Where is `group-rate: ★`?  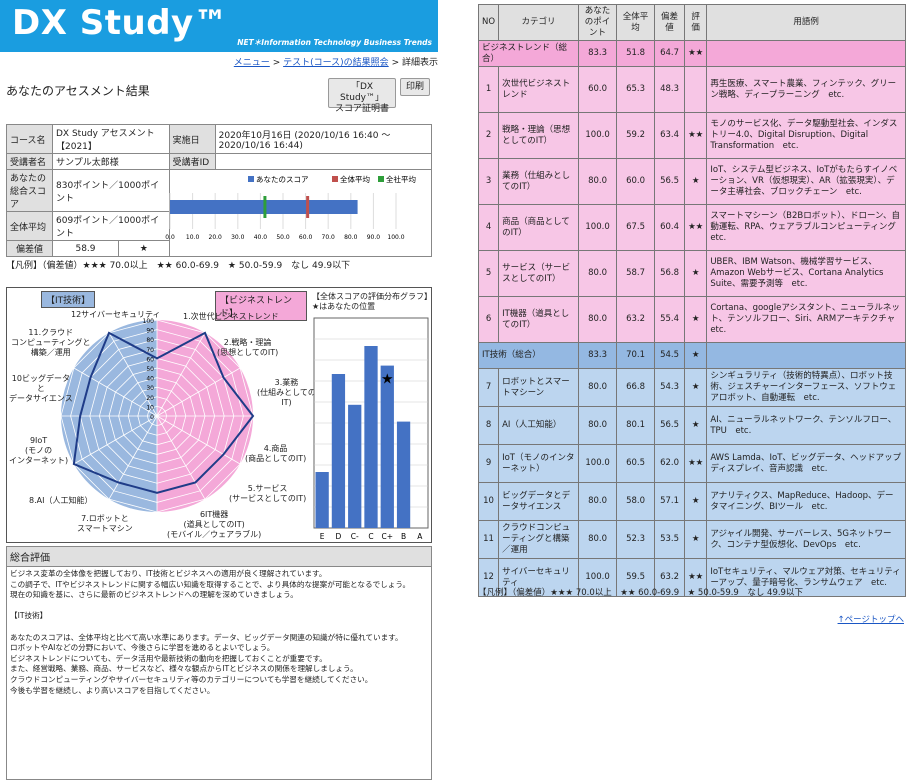 group-rate: ★ is located at coordinates (696, 355).